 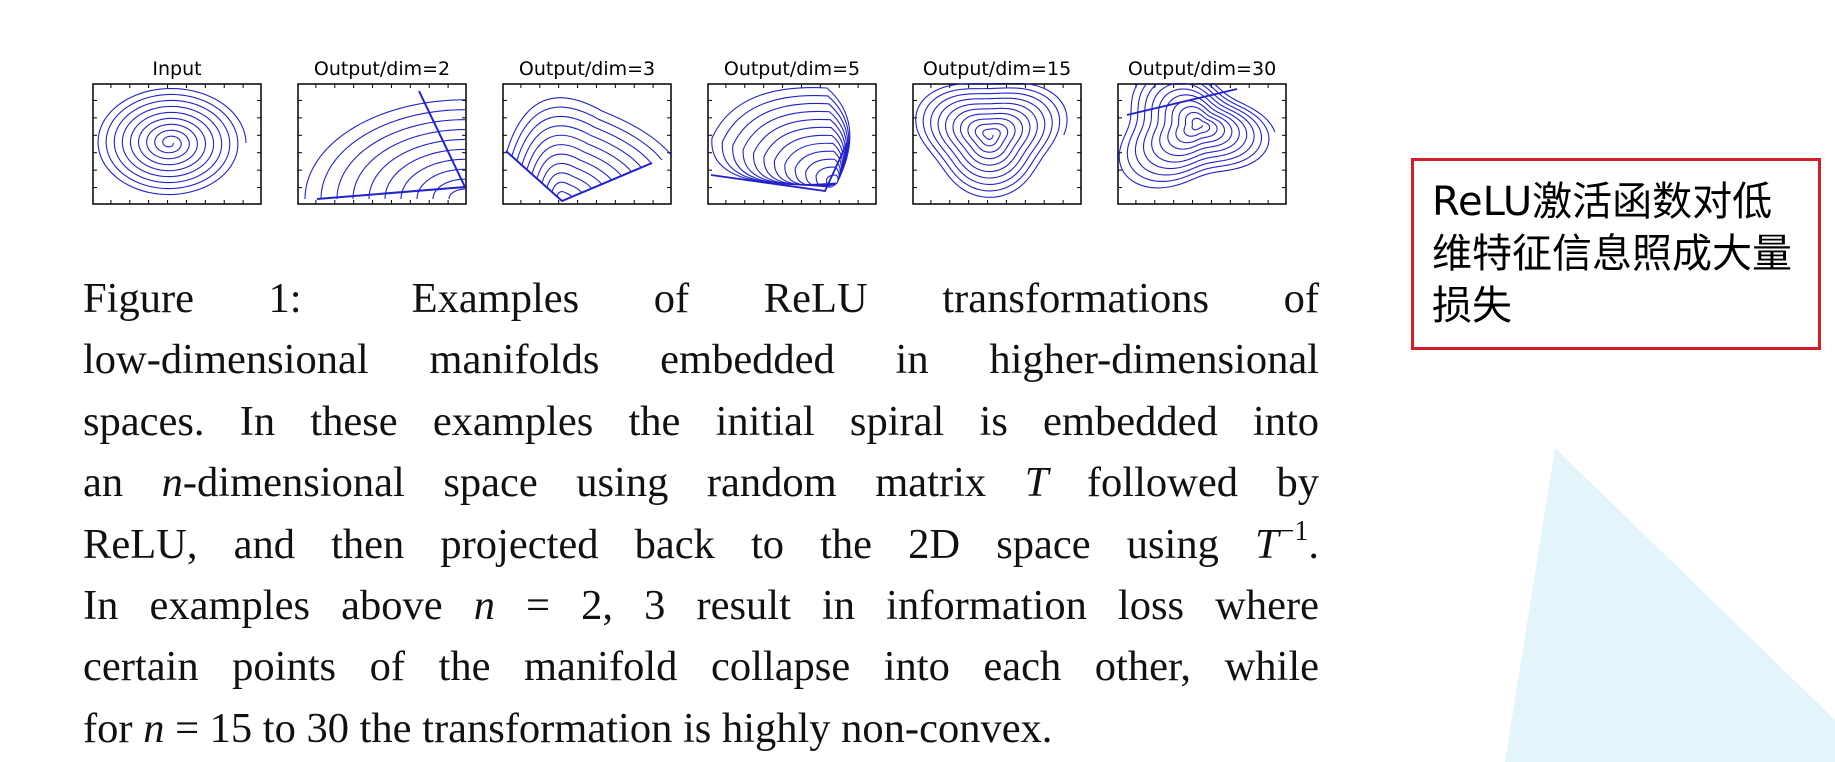 I want to click on caption-text: -dimensional space using random matrix, so click(x=603, y=483).